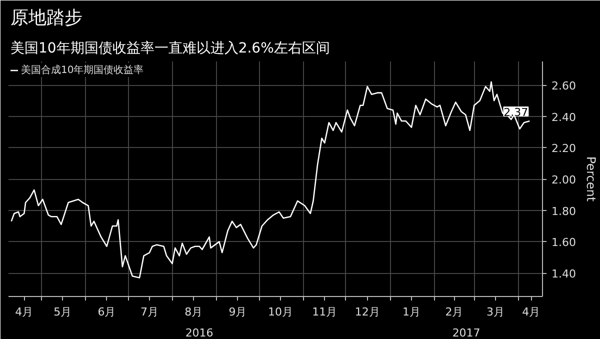  I want to click on y-tick-label: 2.60, so click(564, 86).